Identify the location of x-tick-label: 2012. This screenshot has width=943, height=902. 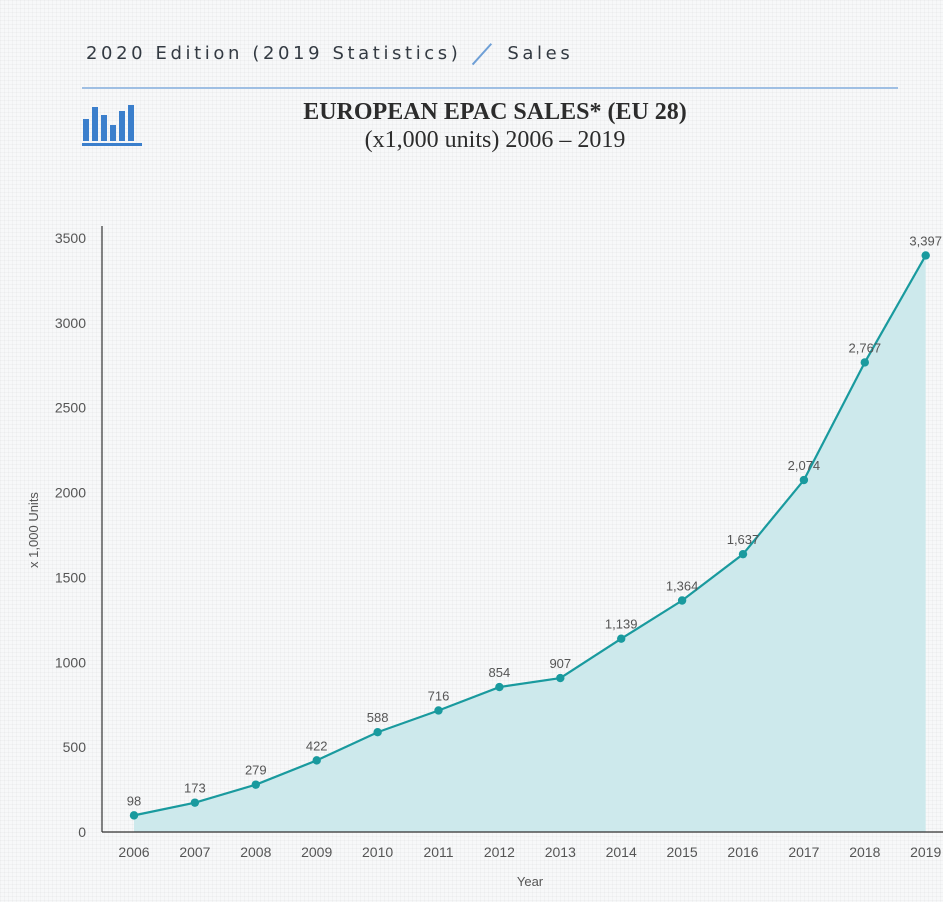
(499, 852).